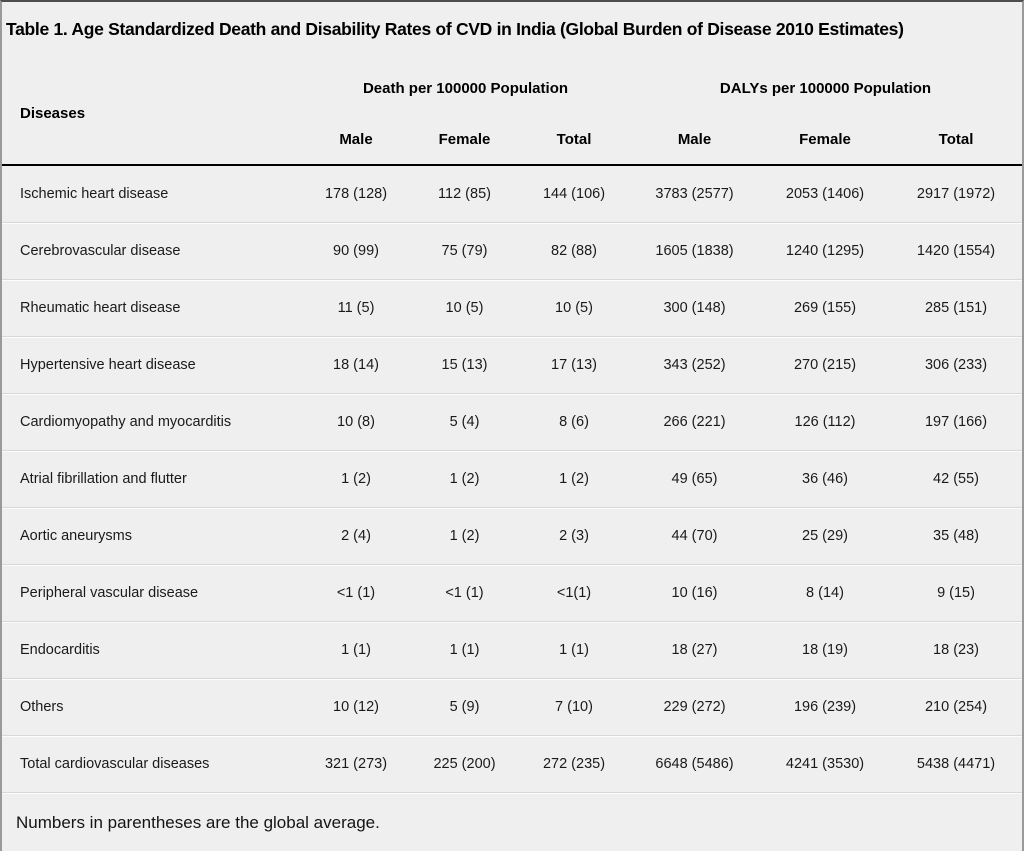 Image resolution: width=1024 pixels, height=851 pixels. What do you see at coordinates (356, 763) in the screenshot?
I see `cell-value: 321 (273)` at bounding box center [356, 763].